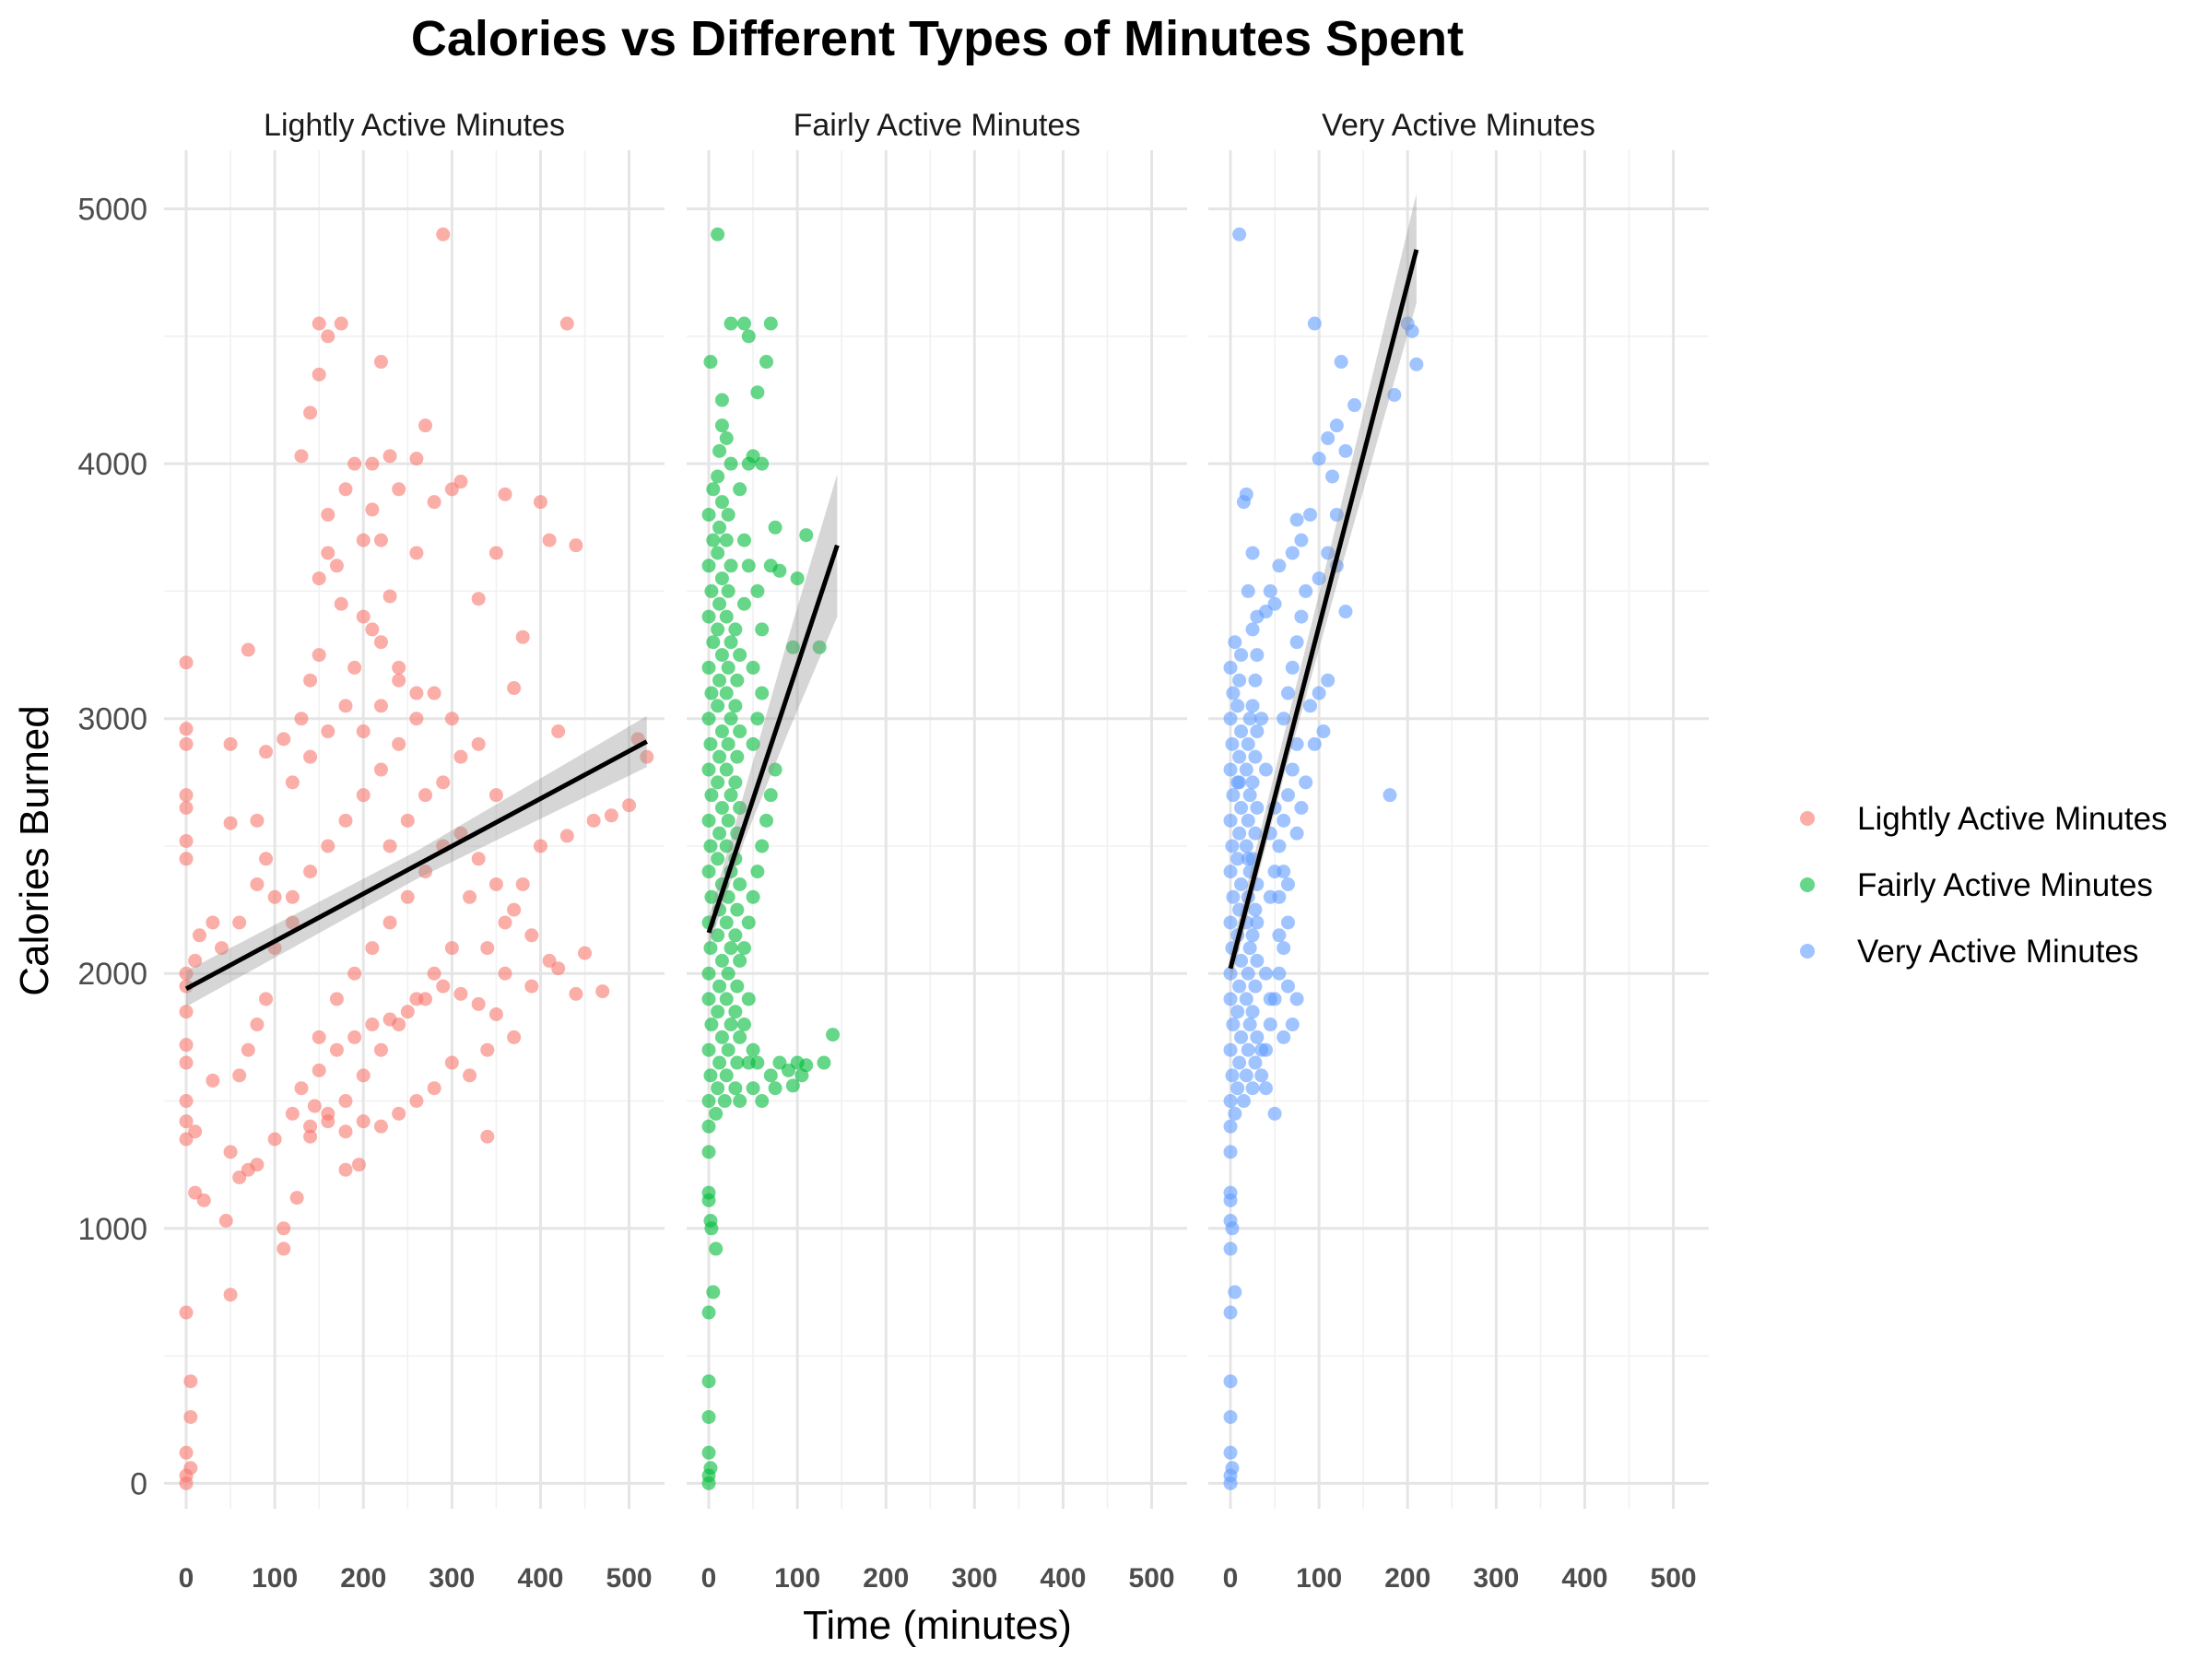 The width and height of the screenshot is (2212, 1659). I want to click on y-tick-label: 4000, so click(112, 464).